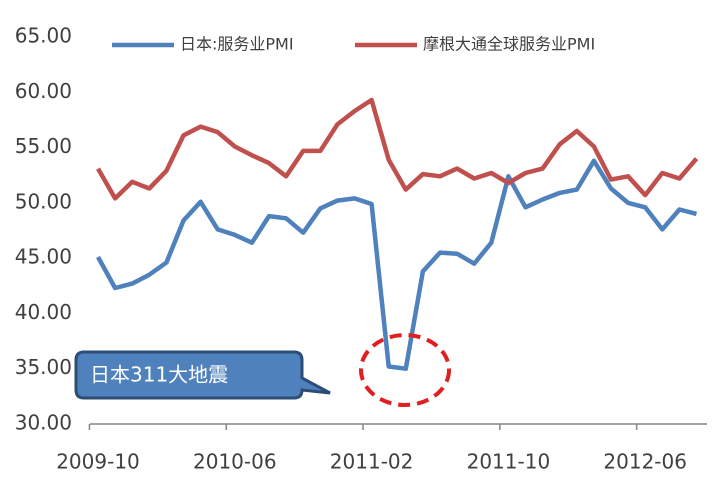 The height and width of the screenshot is (498, 720). What do you see at coordinates (43, 367) in the screenshot?
I see `y-tick-label: 35.00` at bounding box center [43, 367].